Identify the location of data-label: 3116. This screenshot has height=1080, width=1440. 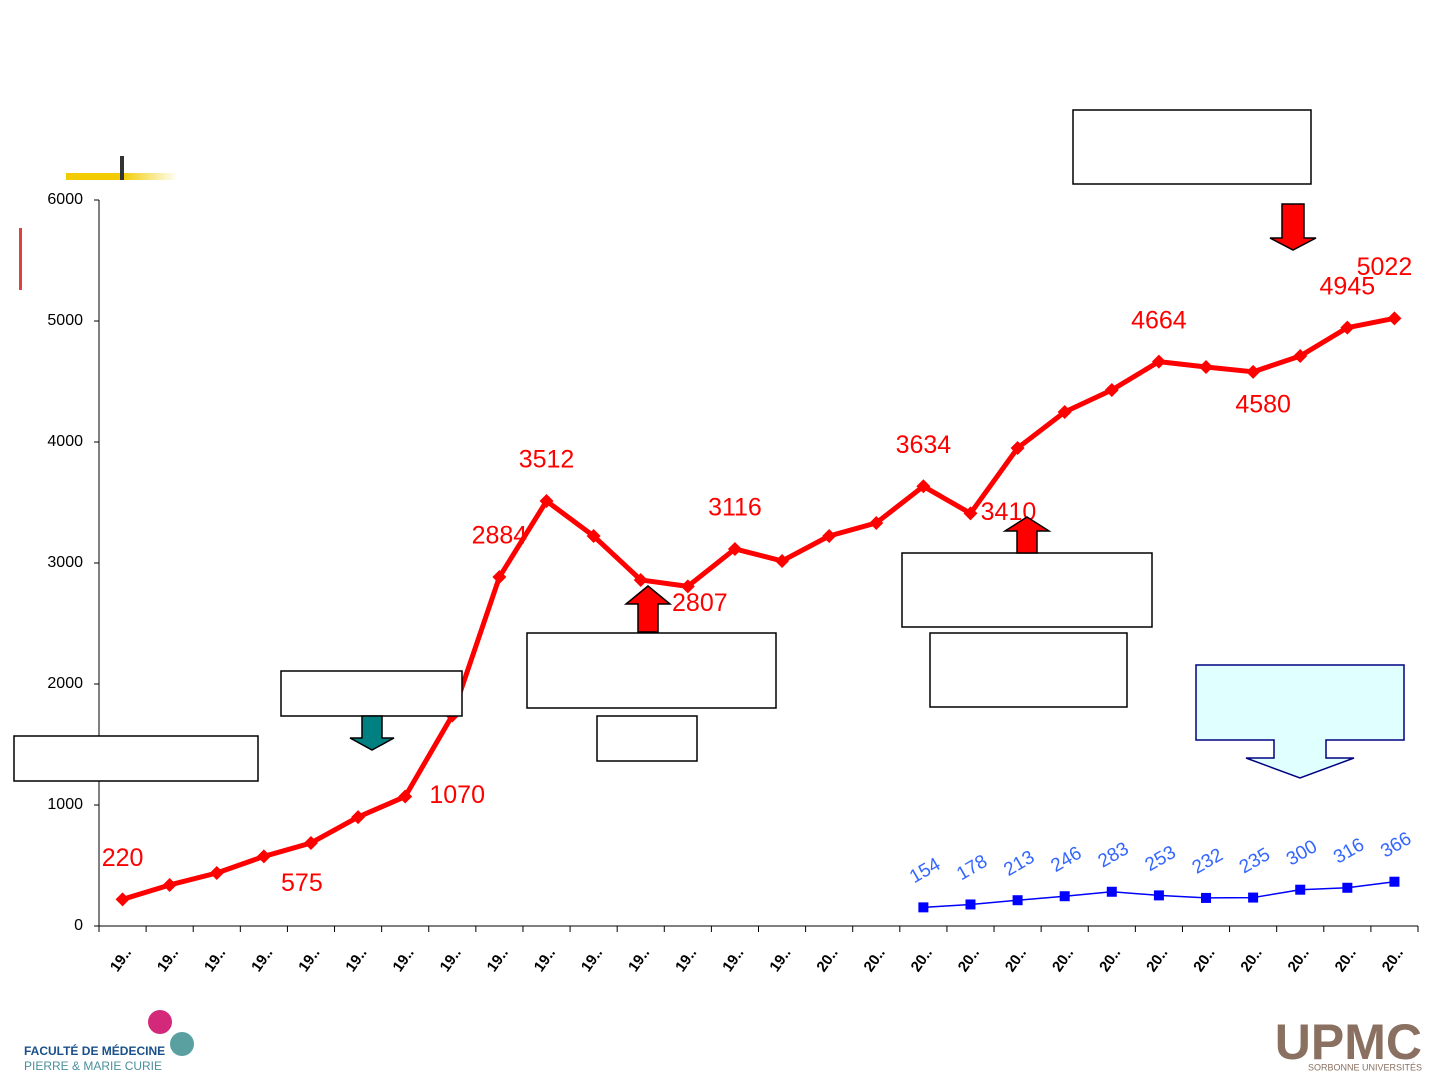
(735, 508).